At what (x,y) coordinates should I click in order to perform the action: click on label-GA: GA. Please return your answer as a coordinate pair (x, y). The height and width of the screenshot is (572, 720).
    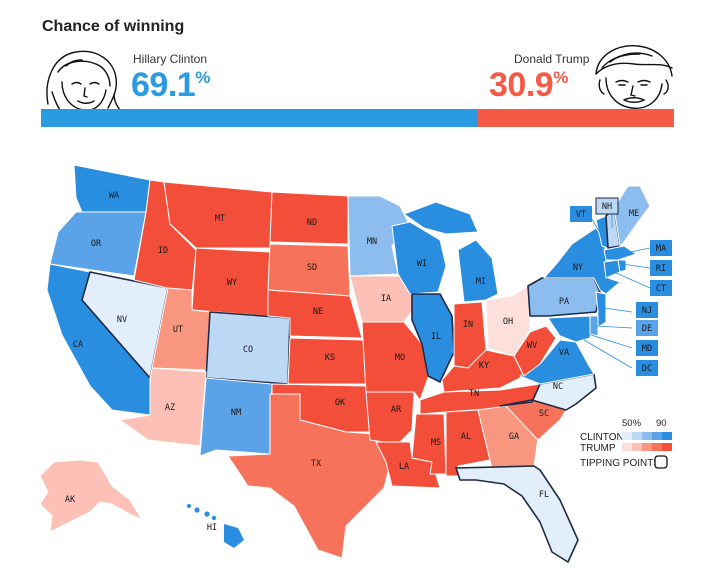
    Looking at the image, I should click on (514, 437).